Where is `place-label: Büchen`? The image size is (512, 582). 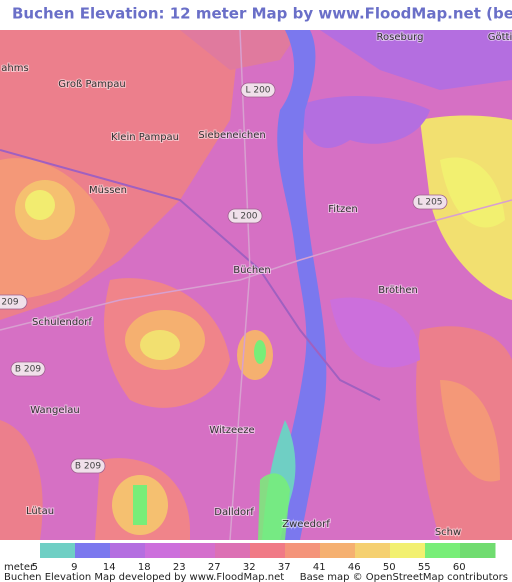 place-label: Büchen is located at coordinates (252, 270).